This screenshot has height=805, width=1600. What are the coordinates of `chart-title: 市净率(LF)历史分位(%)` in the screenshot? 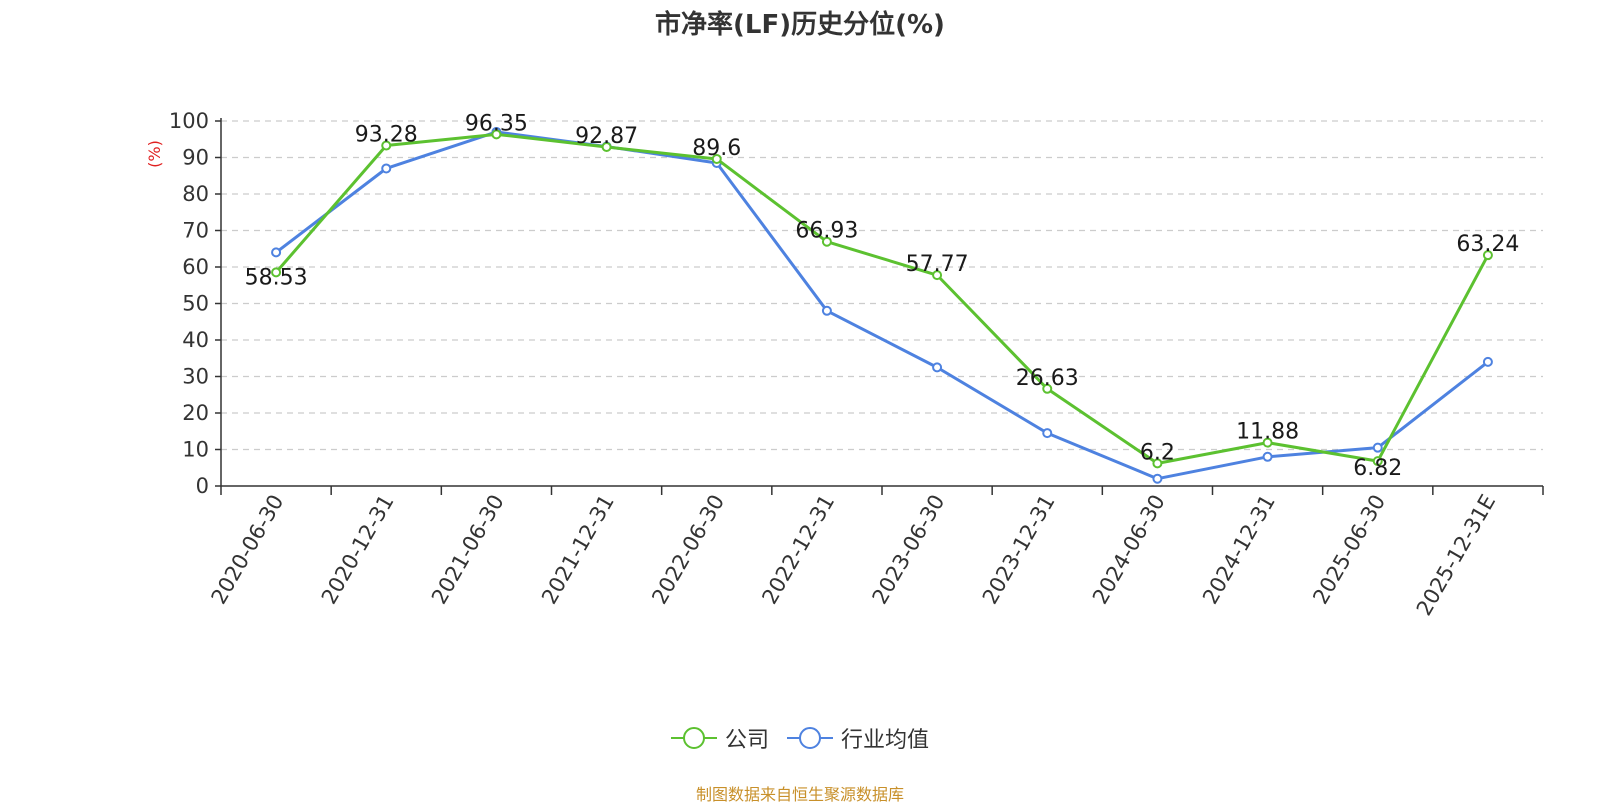 It's located at (800, 25).